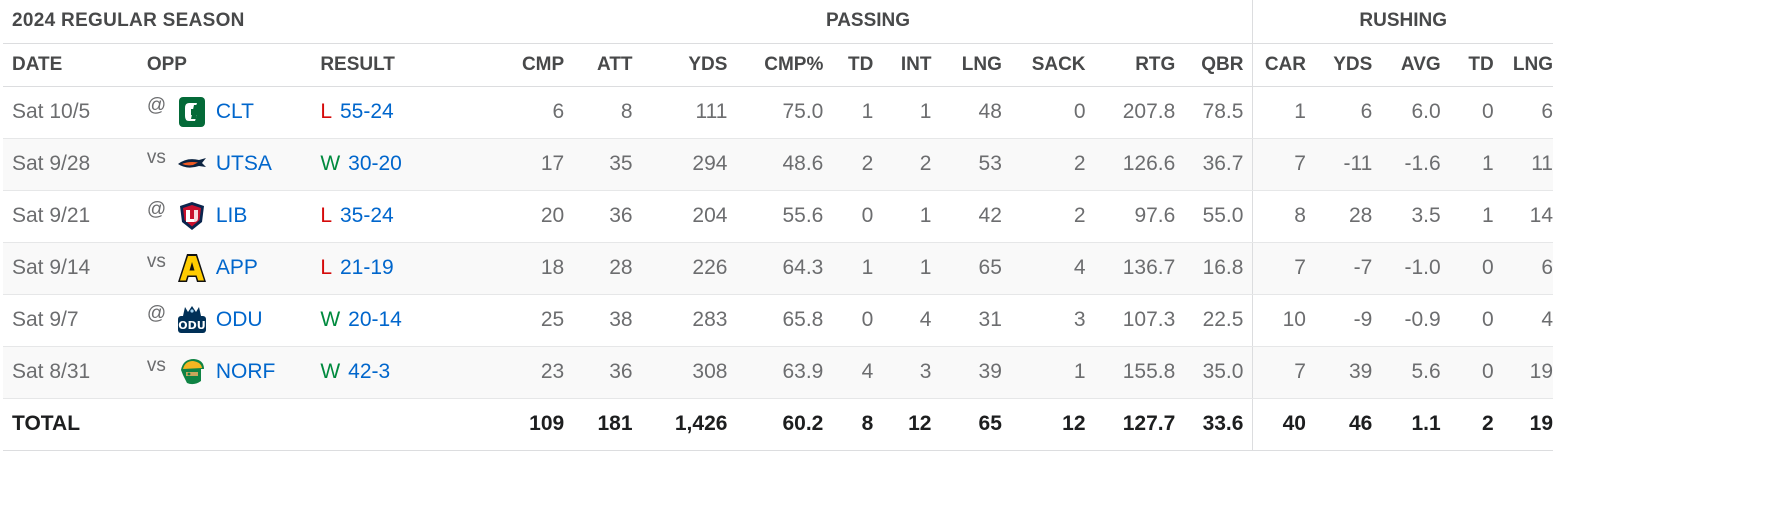  Describe the element at coordinates (326, 267) in the screenshot. I see `win-loss-indicator: L` at that location.